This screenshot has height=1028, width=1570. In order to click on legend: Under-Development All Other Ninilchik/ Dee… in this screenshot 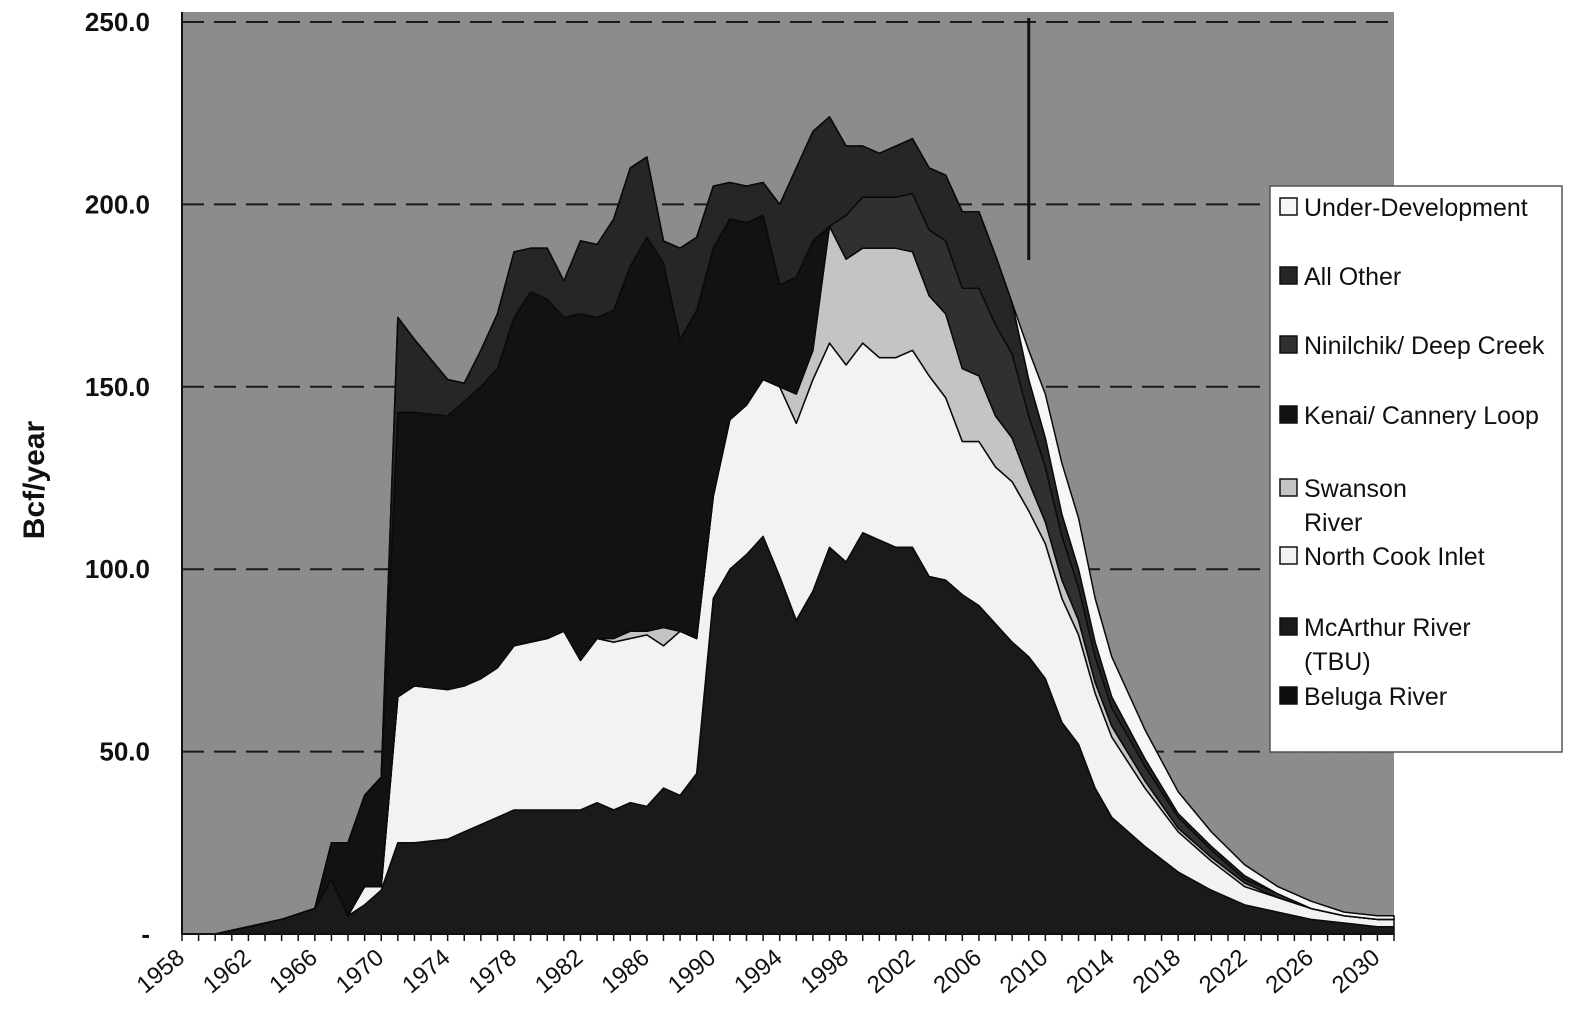, I will do `click(1416, 469)`.